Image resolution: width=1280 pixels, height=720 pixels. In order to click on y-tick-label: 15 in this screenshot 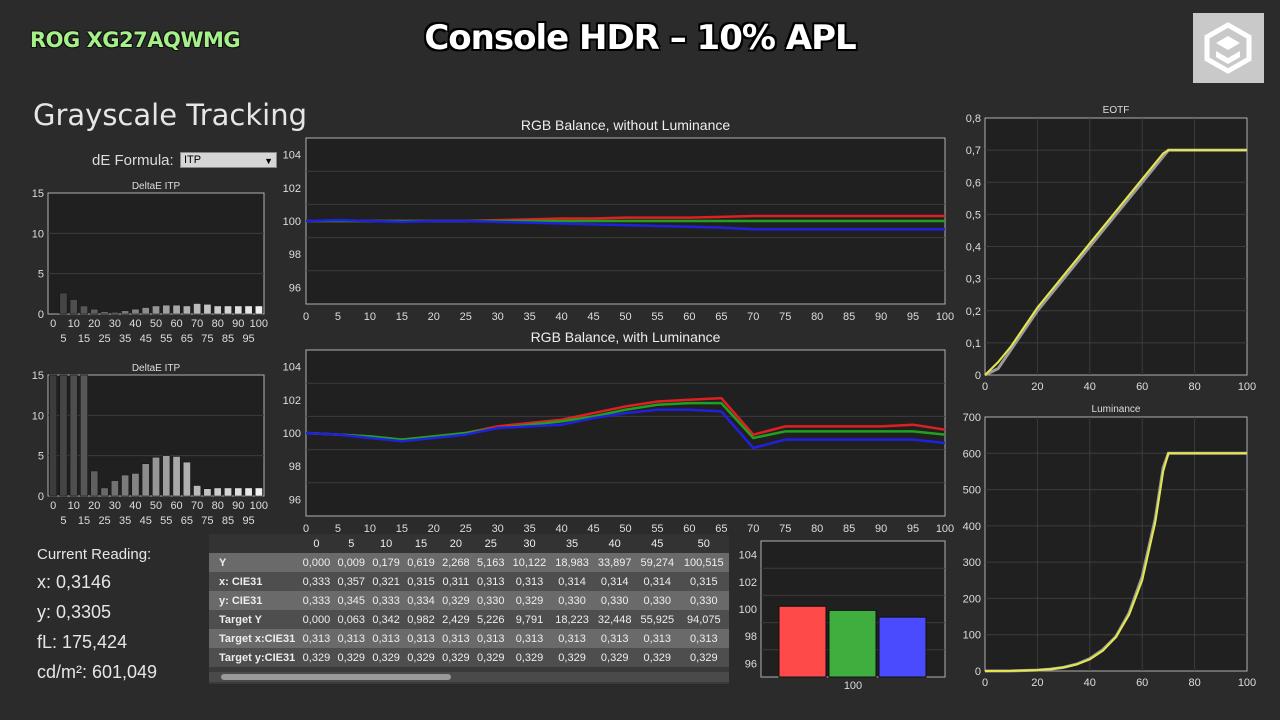, I will do `click(38, 376)`.